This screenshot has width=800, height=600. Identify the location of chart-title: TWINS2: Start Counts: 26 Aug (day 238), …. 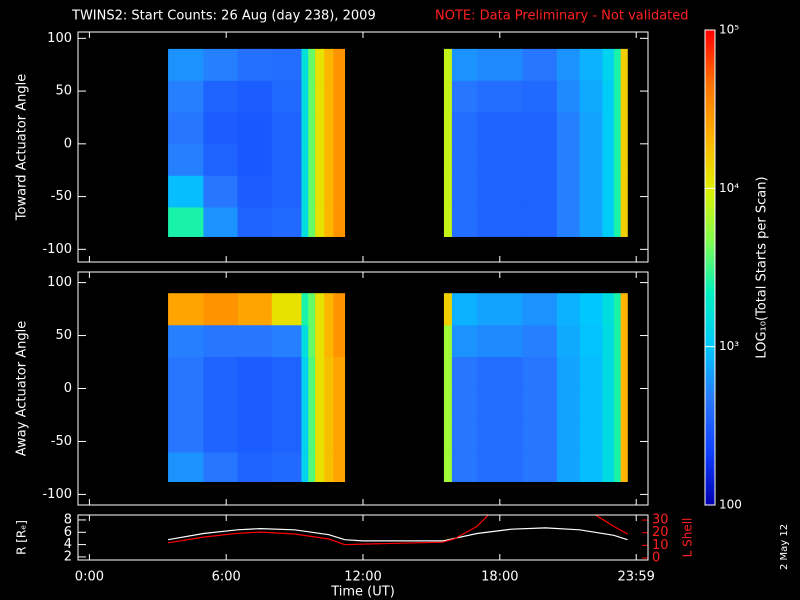
(223, 16).